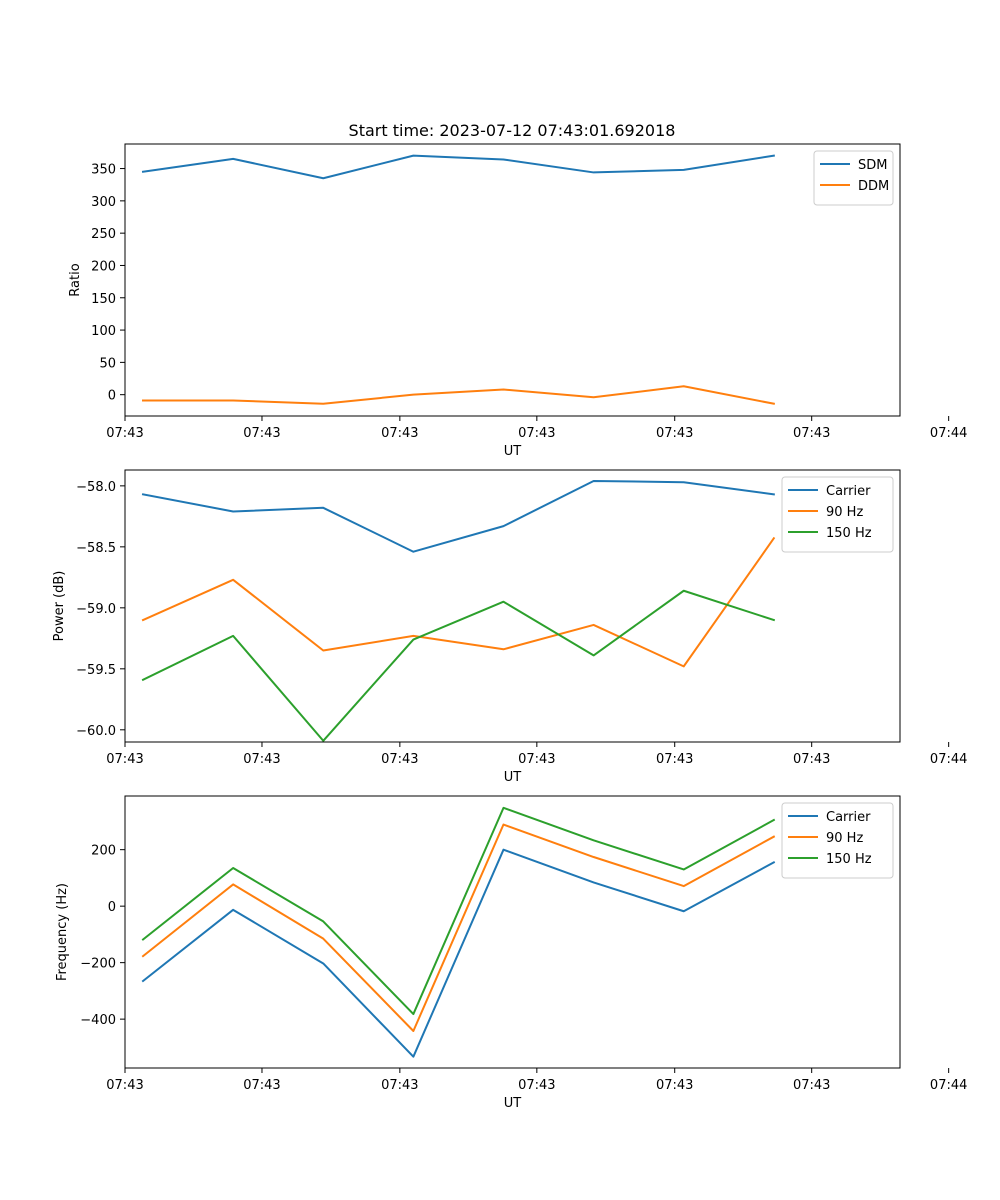 The width and height of the screenshot is (1000, 1200). What do you see at coordinates (103, 202) in the screenshot?
I see `y-tick-label: 300` at bounding box center [103, 202].